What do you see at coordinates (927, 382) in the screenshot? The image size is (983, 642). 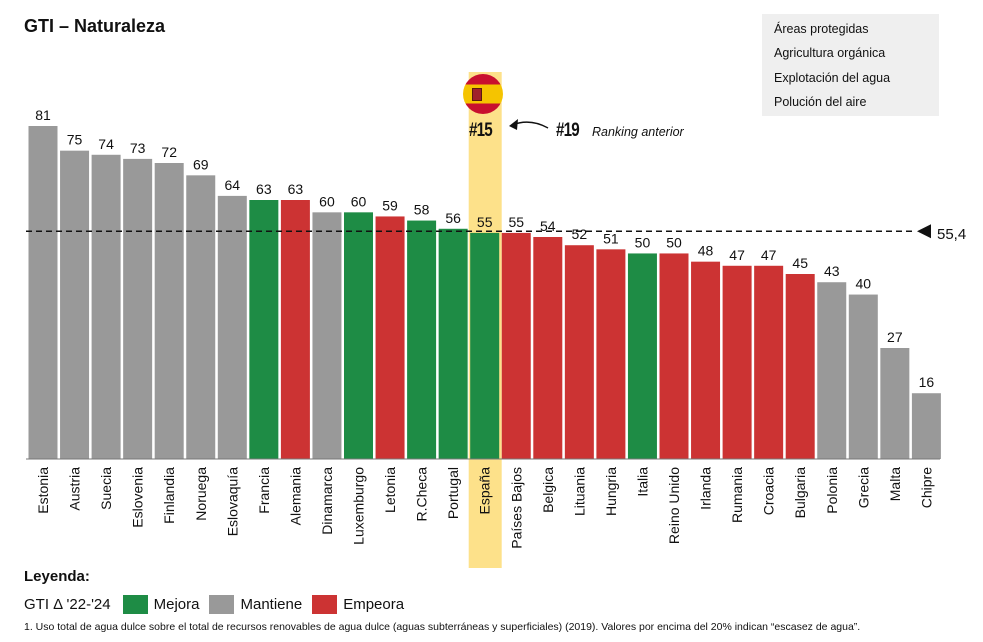 I see `data-label: 16` at bounding box center [927, 382].